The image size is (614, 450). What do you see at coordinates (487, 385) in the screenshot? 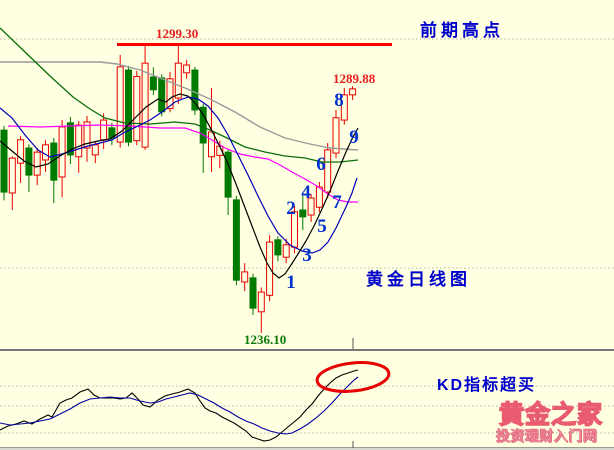
I see `kd-overbought-label: KD指标超买` at bounding box center [487, 385].